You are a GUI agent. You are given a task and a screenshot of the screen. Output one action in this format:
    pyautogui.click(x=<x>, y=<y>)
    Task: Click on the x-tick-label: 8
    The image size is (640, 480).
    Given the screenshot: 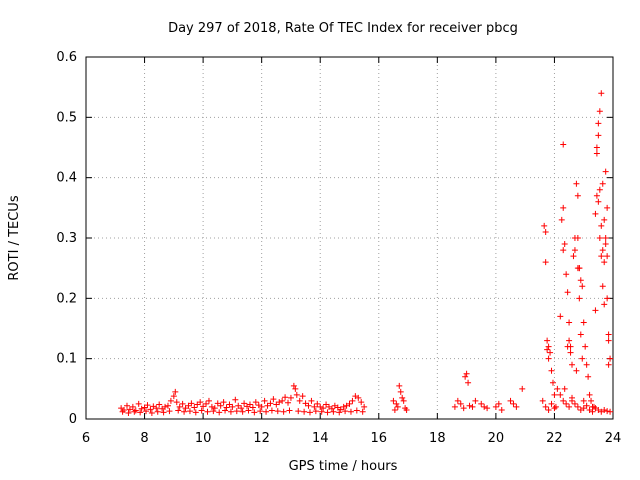 What is the action you would take?
    pyautogui.click(x=144, y=438)
    